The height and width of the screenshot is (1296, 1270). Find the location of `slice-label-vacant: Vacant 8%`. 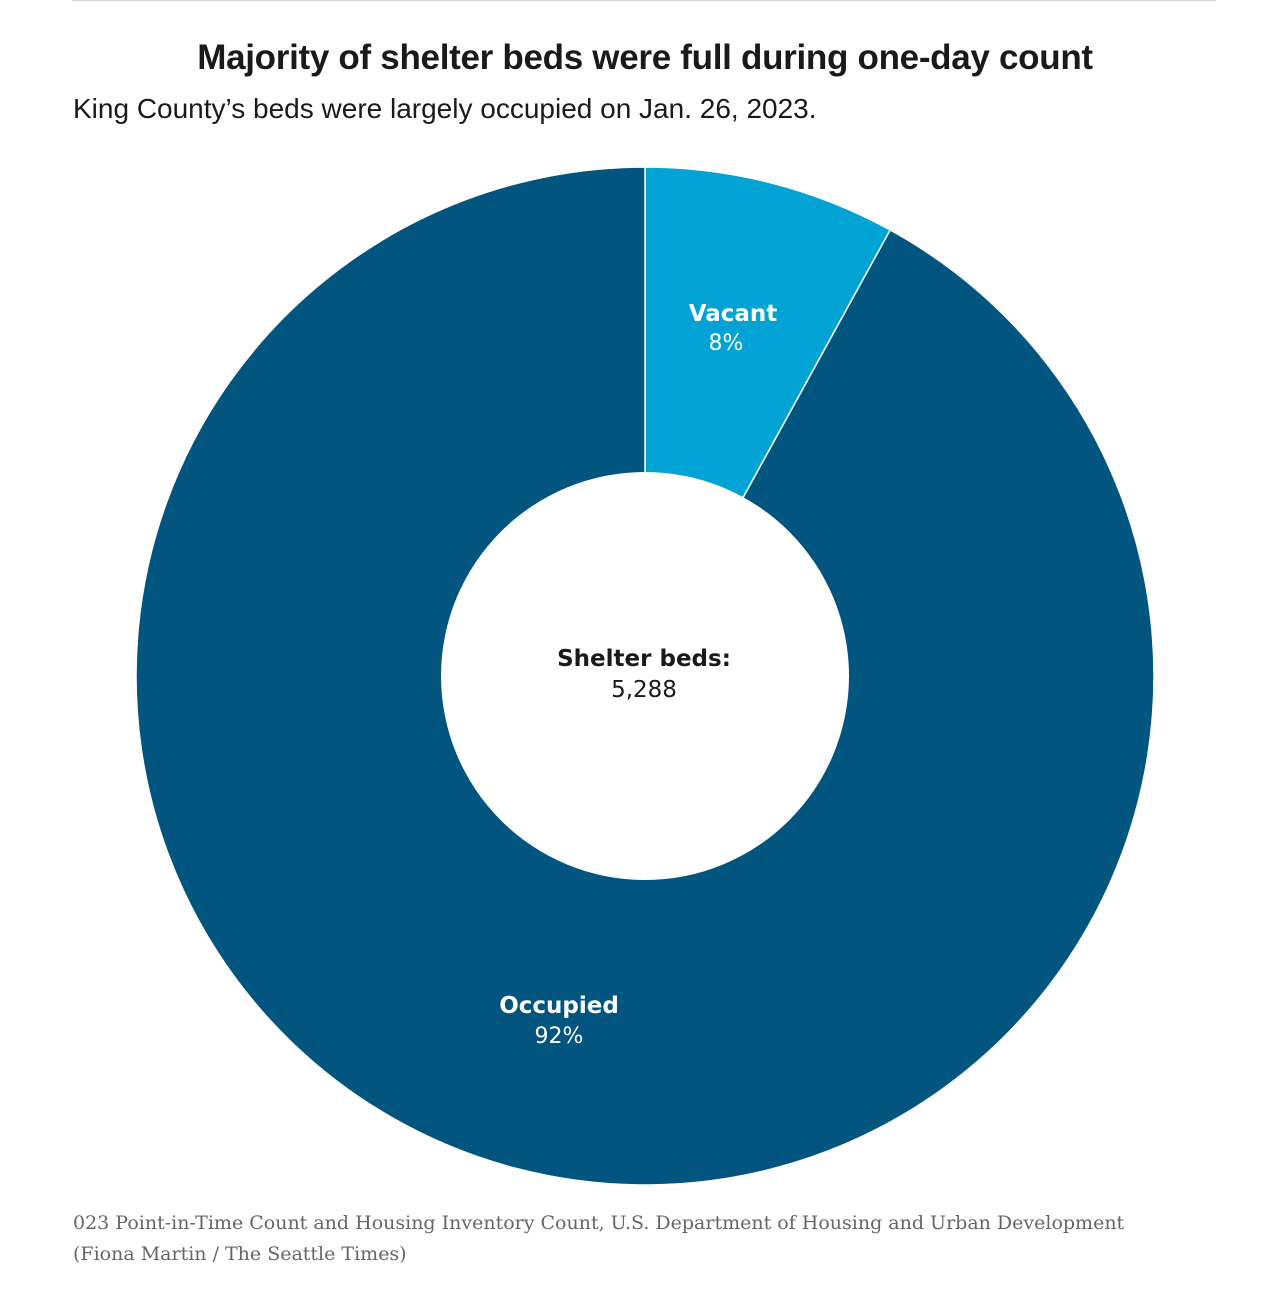

slice-label-vacant: Vacant 8% is located at coordinates (733, 328).